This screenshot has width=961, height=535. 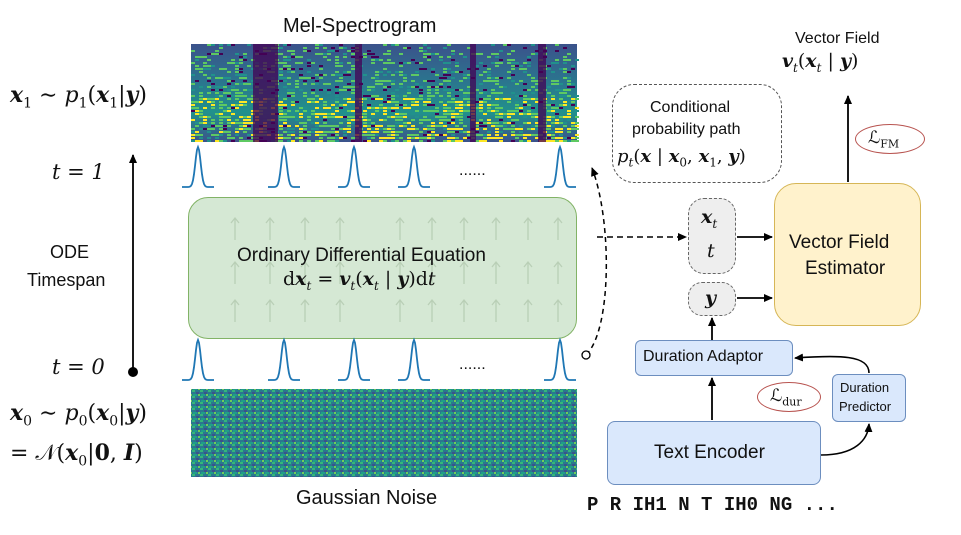 I want to click on vector-field-estimator-box, so click(x=847, y=254).